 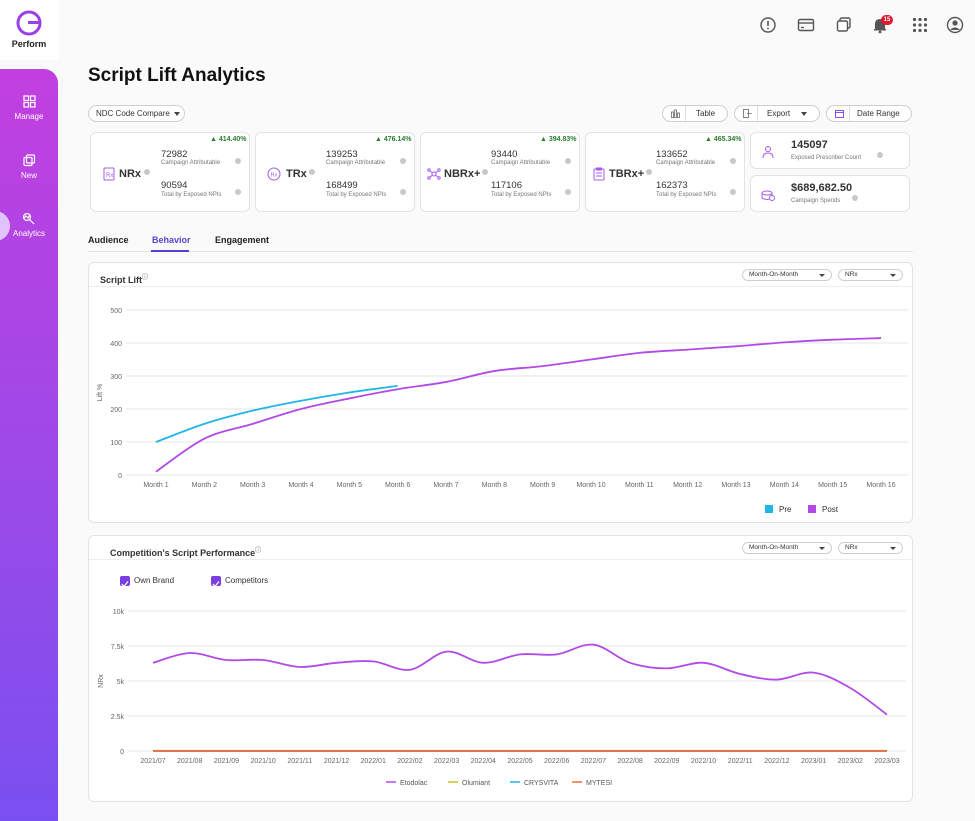 What do you see at coordinates (830, 150) in the screenshot?
I see `prescriber-count-card: 145097 Exposed Prescriber Count` at bounding box center [830, 150].